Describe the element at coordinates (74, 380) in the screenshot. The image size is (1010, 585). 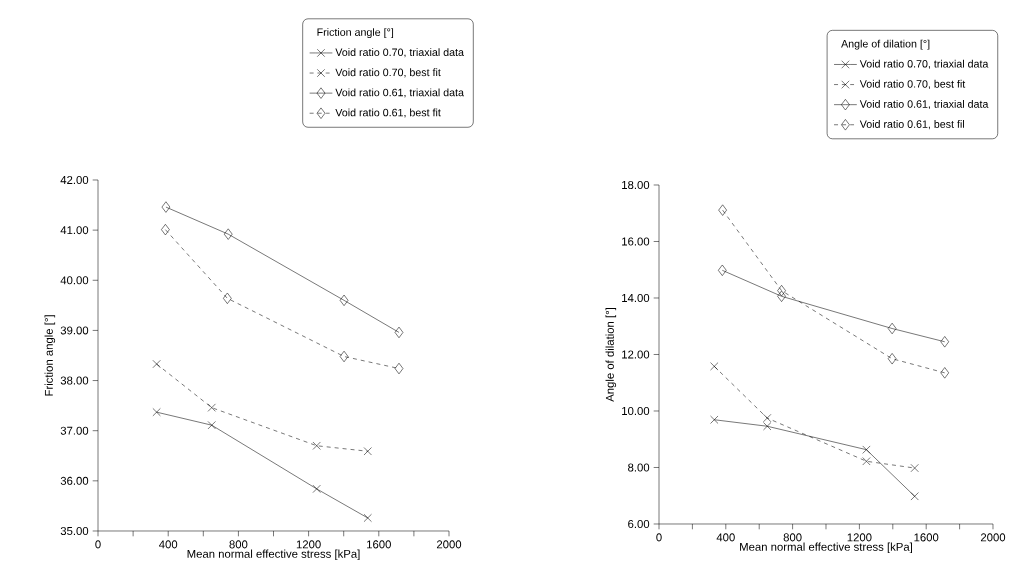
I see `y-tick-label: 38.00` at that location.